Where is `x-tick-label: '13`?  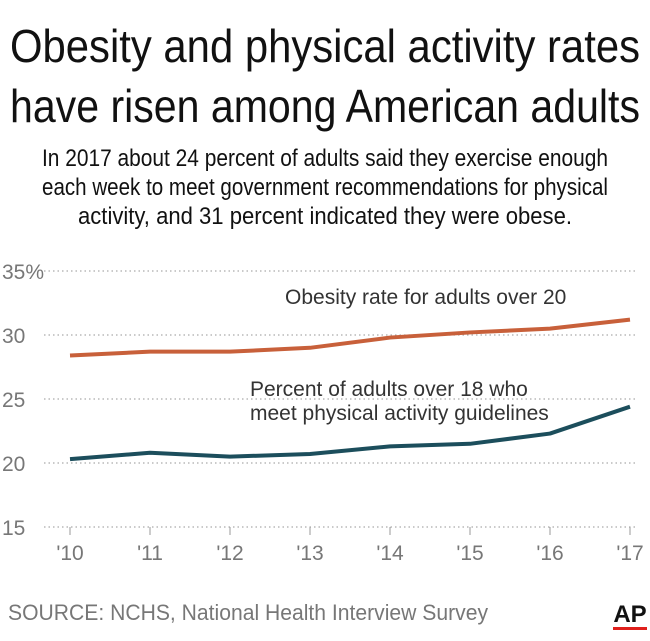
x-tick-label: '13 is located at coordinates (309, 553).